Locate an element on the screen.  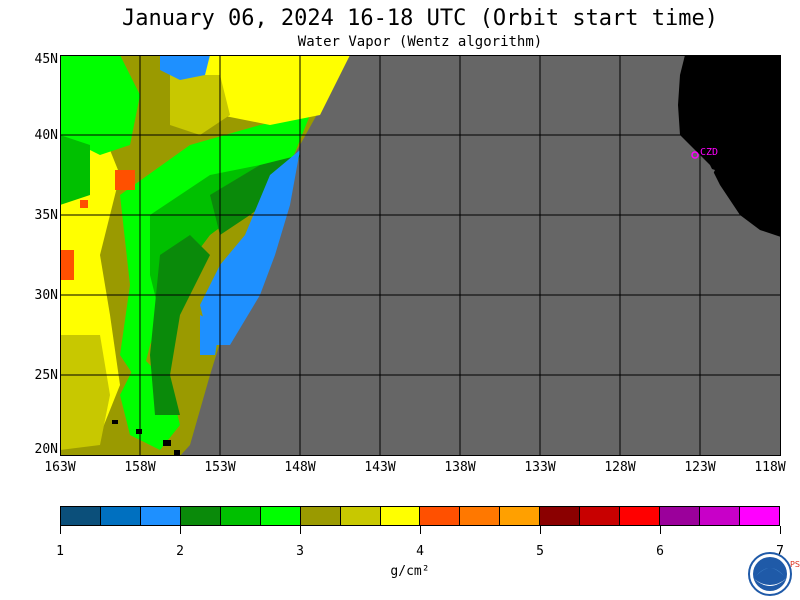
color-bar-label: 5 is located at coordinates (540, 551).